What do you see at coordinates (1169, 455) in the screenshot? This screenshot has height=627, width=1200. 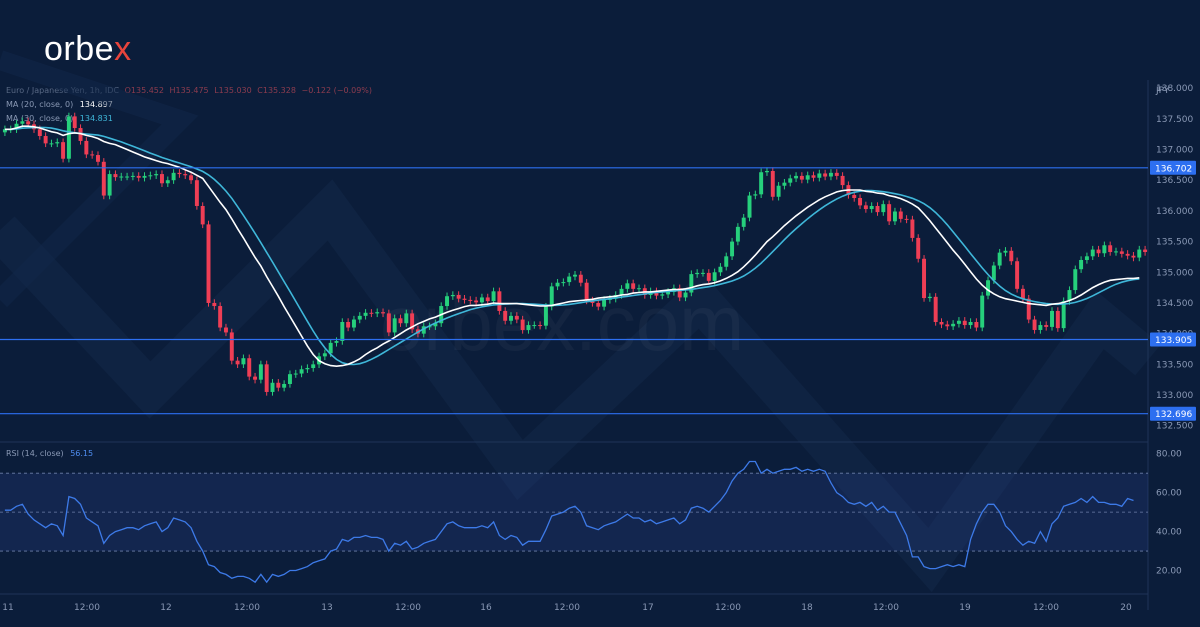 I see `rsi-tick-label: 80.00` at bounding box center [1169, 455].